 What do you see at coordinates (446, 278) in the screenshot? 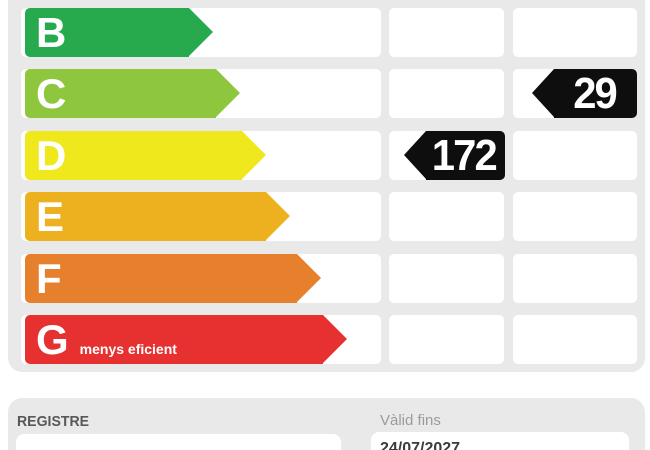
I see `band-cell-mid-f` at bounding box center [446, 278].